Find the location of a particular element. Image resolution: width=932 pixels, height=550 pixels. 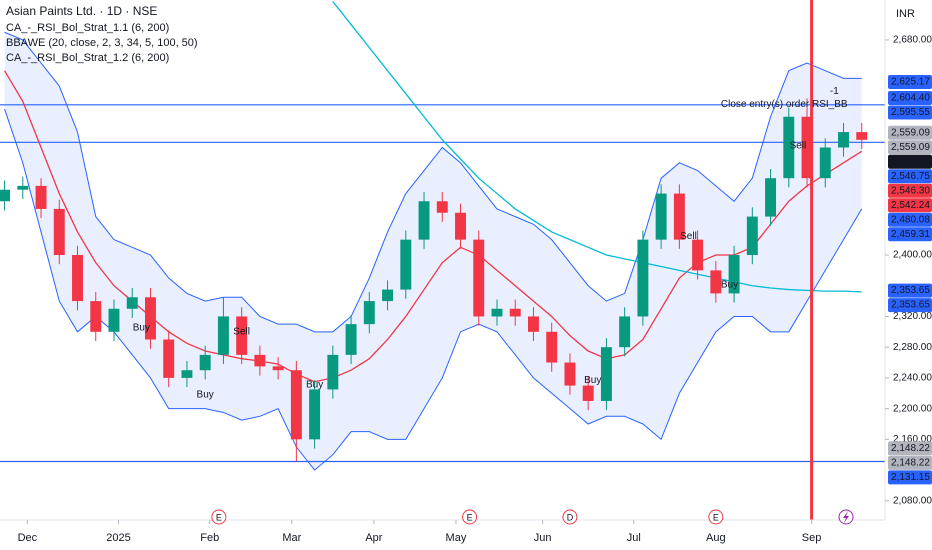

x-tick-label: Sep is located at coordinates (812, 538).